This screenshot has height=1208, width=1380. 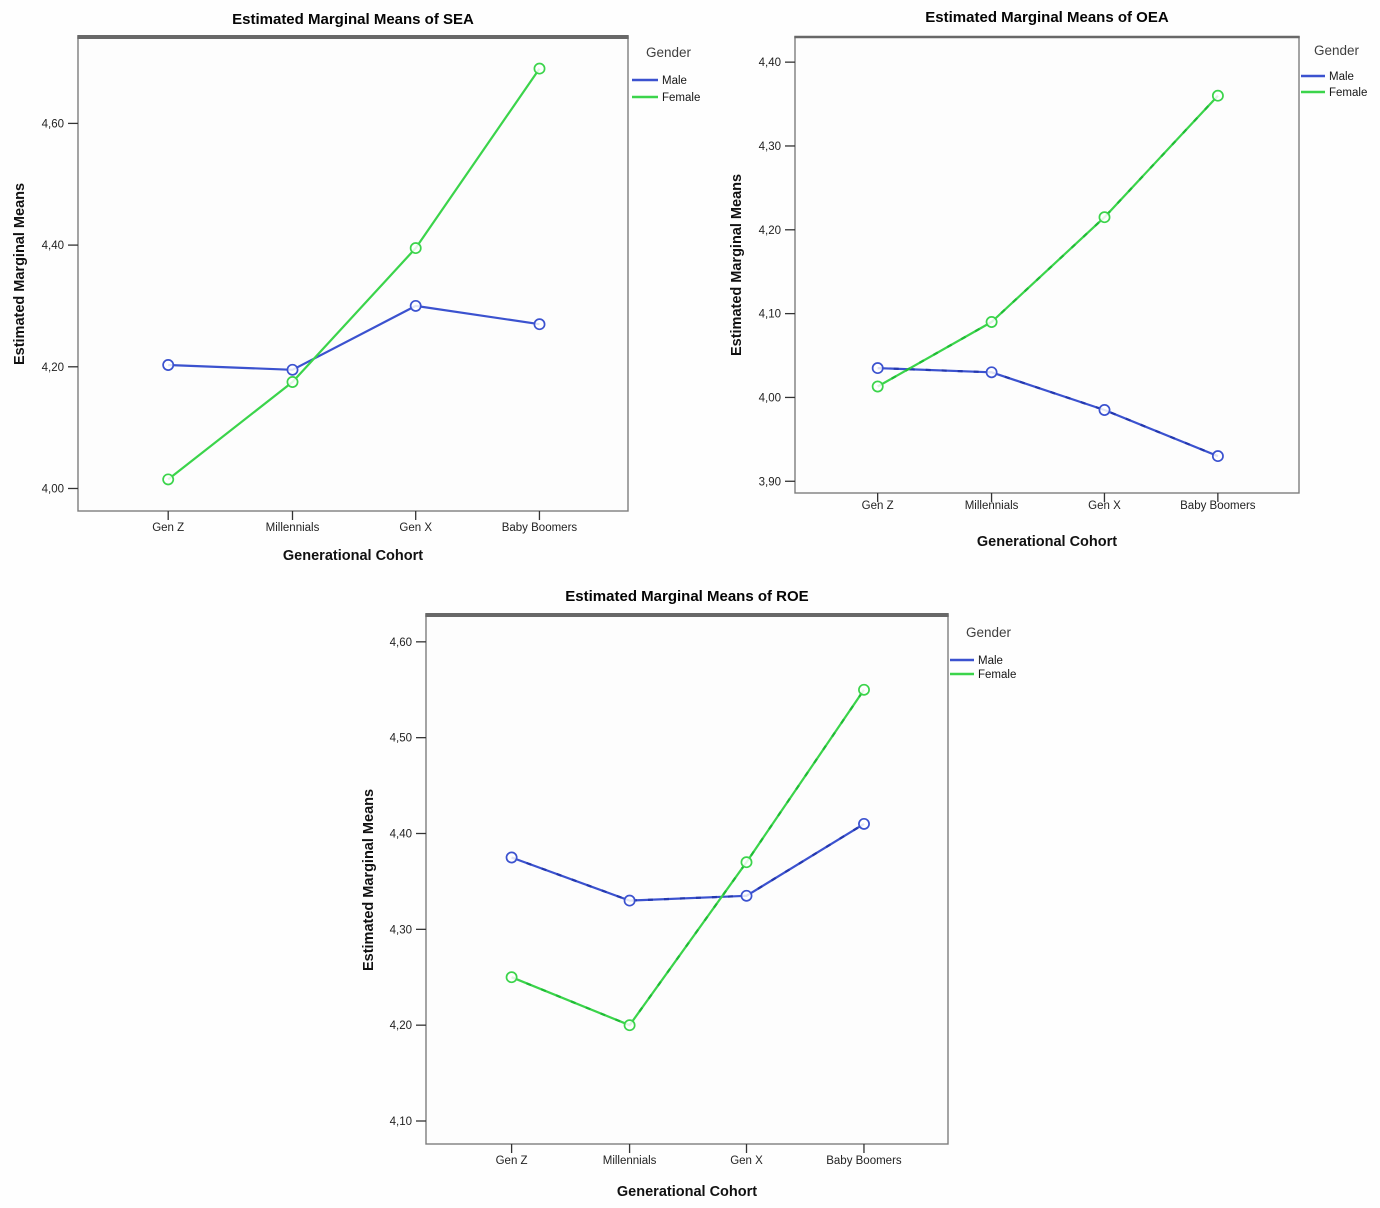 I want to click on chart-title: Estimated Marginal Means of ROE, so click(x=686, y=596).